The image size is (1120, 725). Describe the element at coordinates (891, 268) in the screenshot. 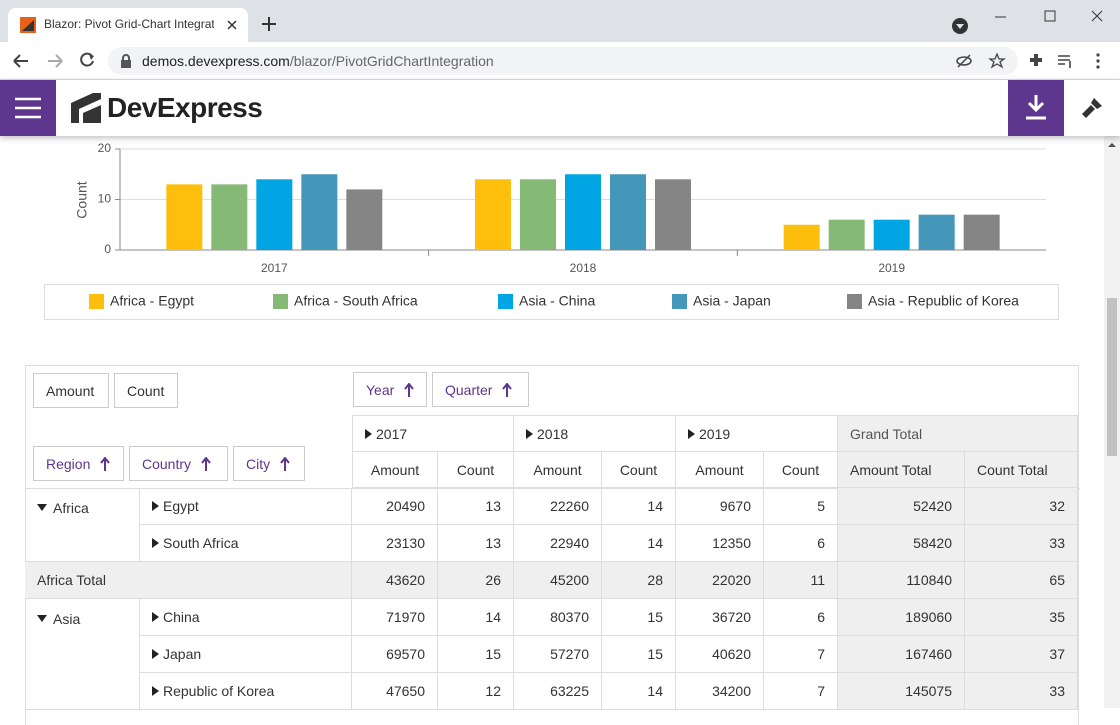

I see `x-tick-label: 2019` at that location.